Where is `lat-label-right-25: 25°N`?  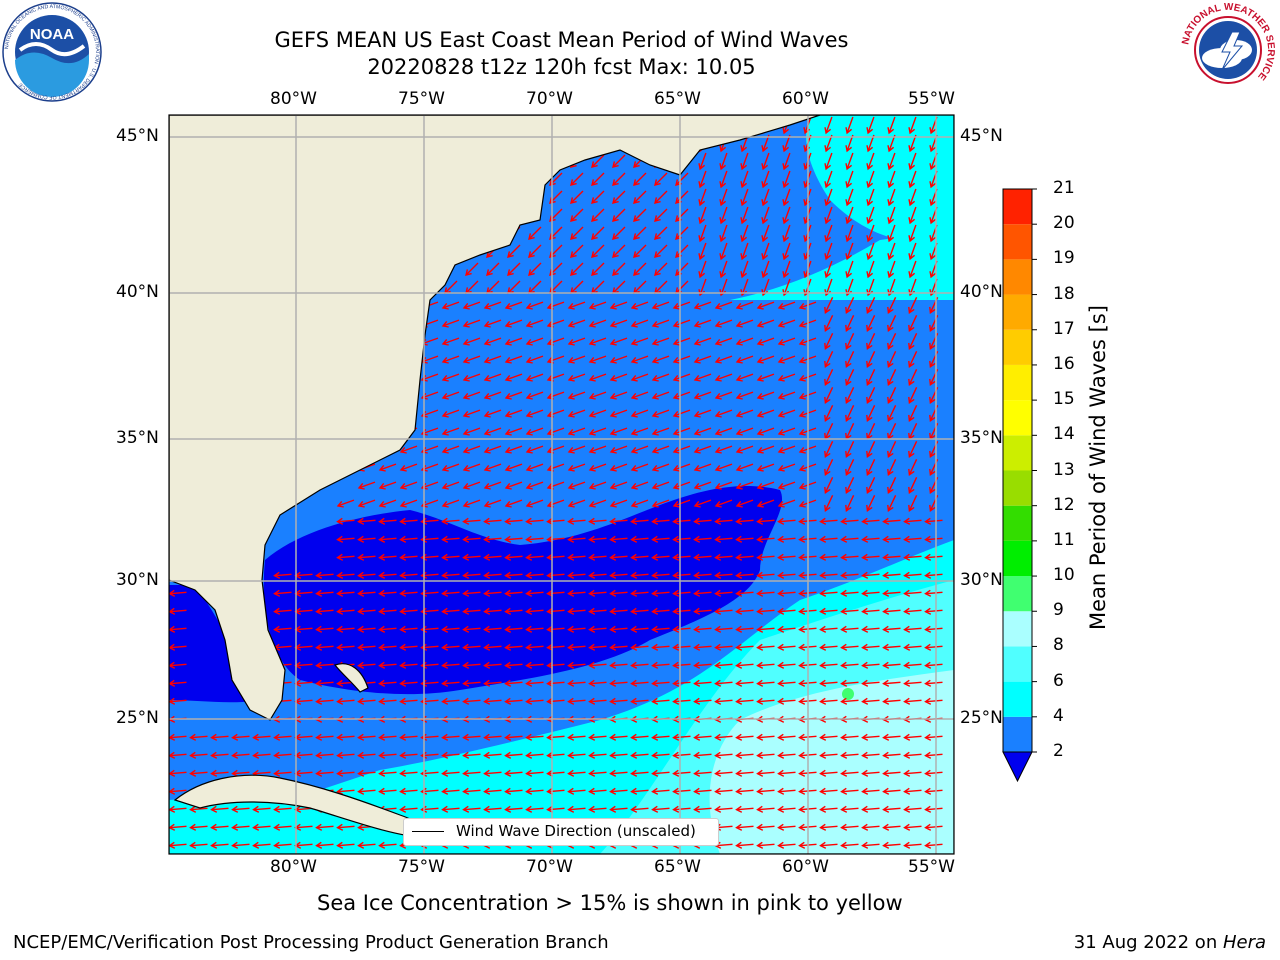
lat-label-right-25: 25°N is located at coordinates (981, 718).